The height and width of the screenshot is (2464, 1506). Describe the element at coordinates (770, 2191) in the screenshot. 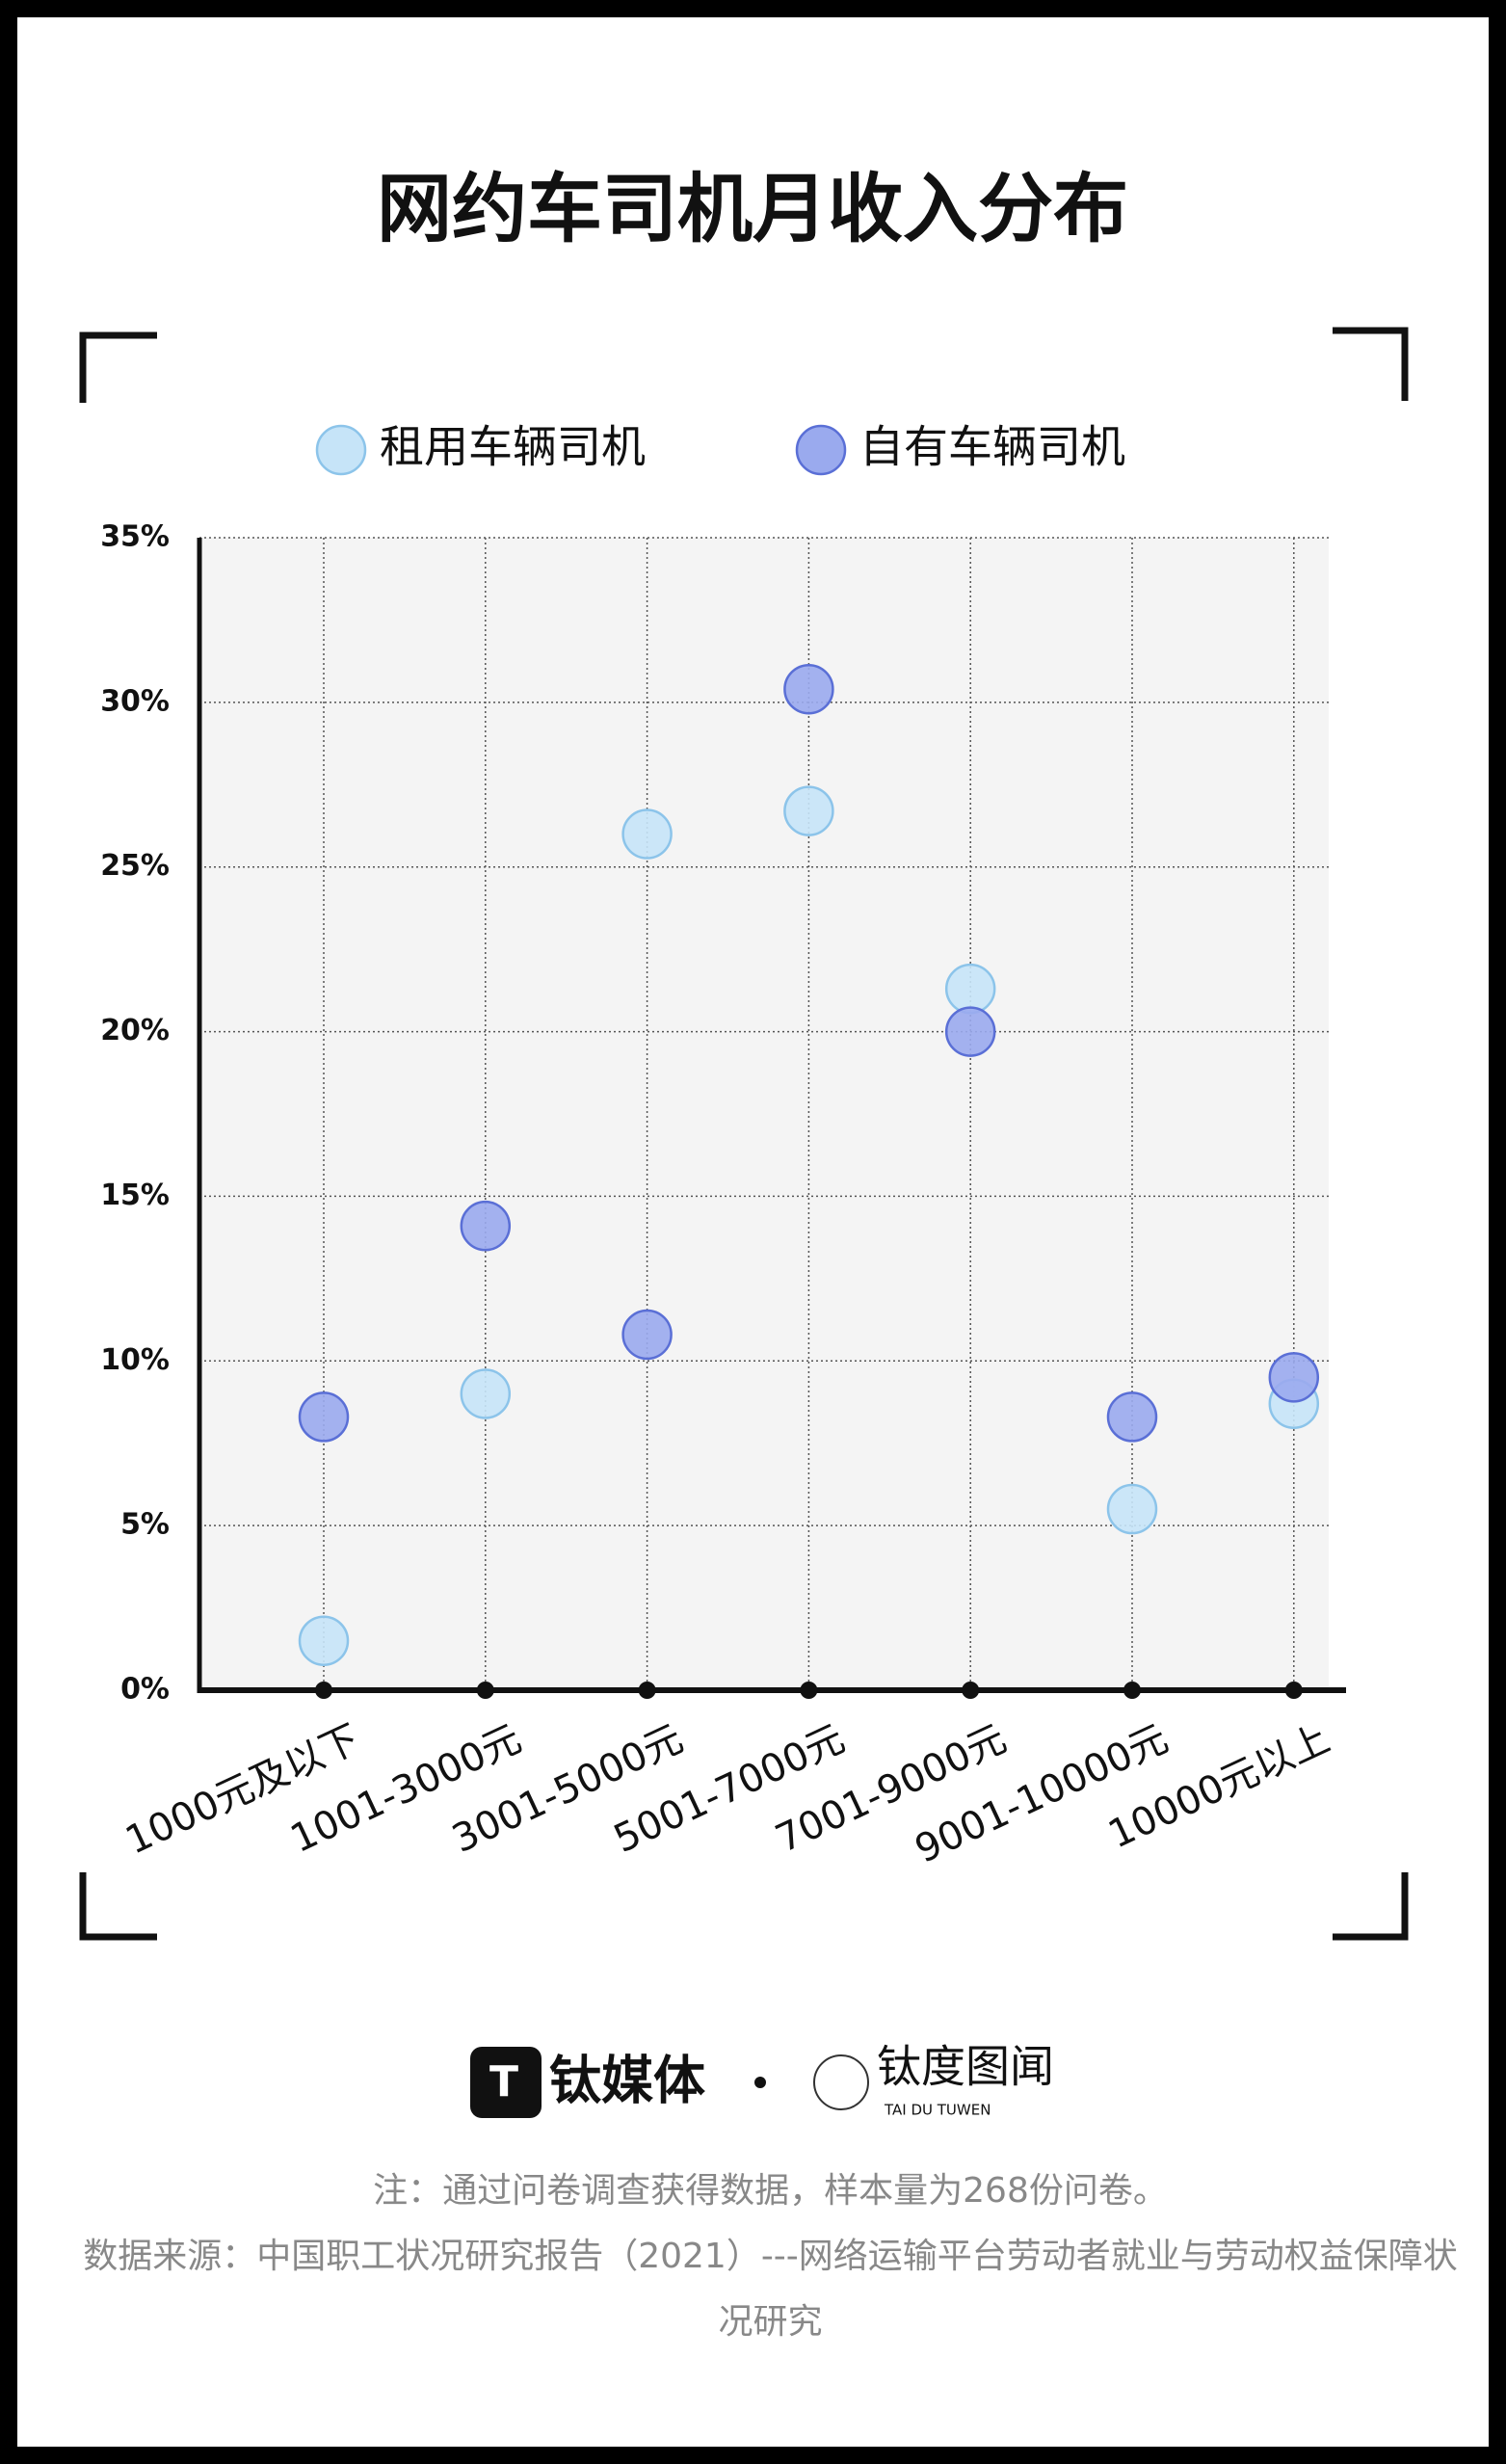

I see `note: 注：通过问卷调查获得数据，样本量为268份问卷。` at that location.